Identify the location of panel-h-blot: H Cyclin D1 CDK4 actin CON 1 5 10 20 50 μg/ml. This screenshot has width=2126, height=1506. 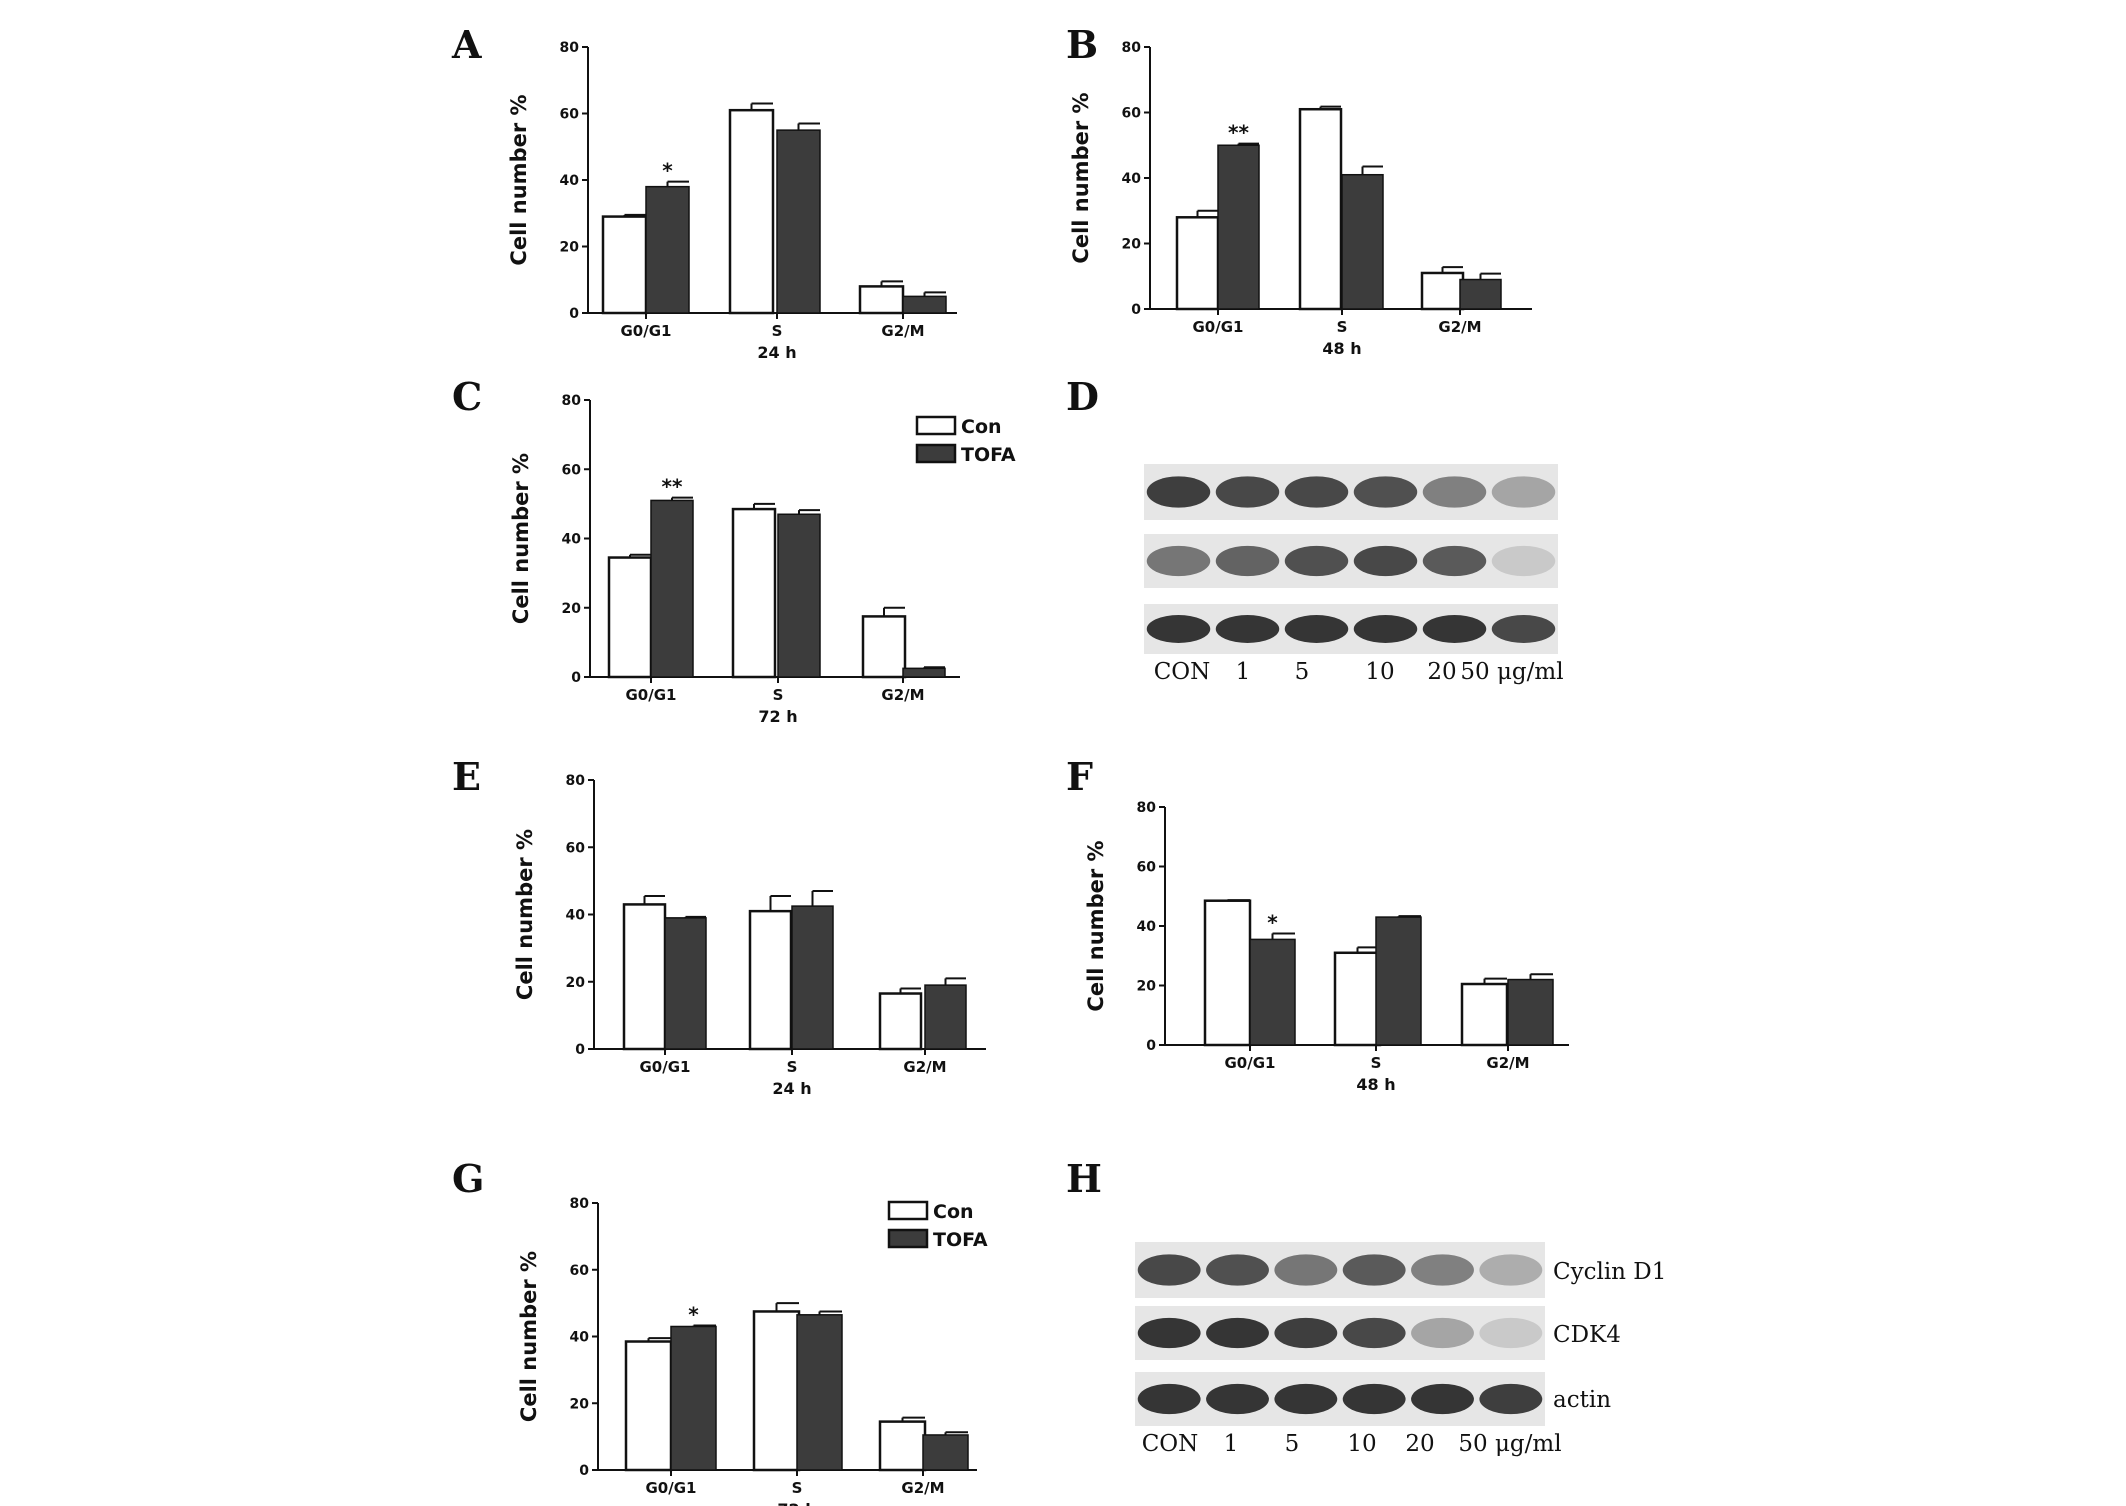
(1366, 1306).